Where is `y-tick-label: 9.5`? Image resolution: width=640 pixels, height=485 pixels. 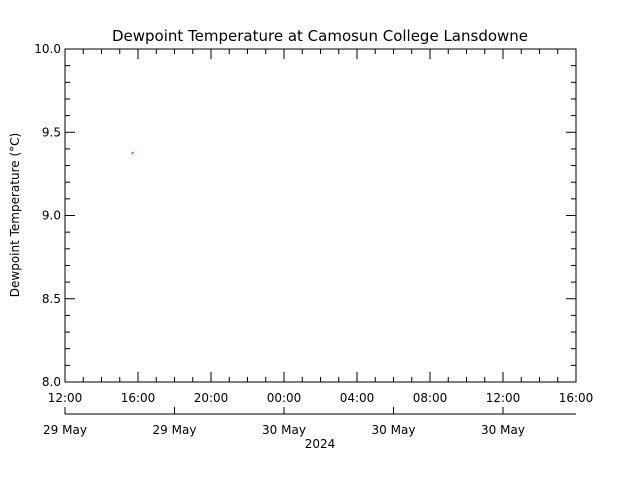 y-tick-label: 9.5 is located at coordinates (51, 132).